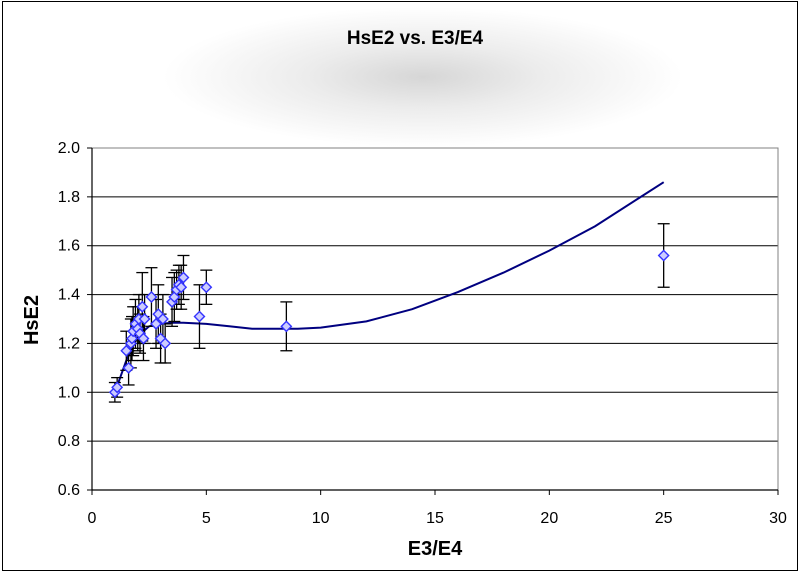 Image resolution: width=802 pixels, height=574 pixels. Describe the element at coordinates (435, 549) in the screenshot. I see `x-axis-title: E3/E4` at that location.